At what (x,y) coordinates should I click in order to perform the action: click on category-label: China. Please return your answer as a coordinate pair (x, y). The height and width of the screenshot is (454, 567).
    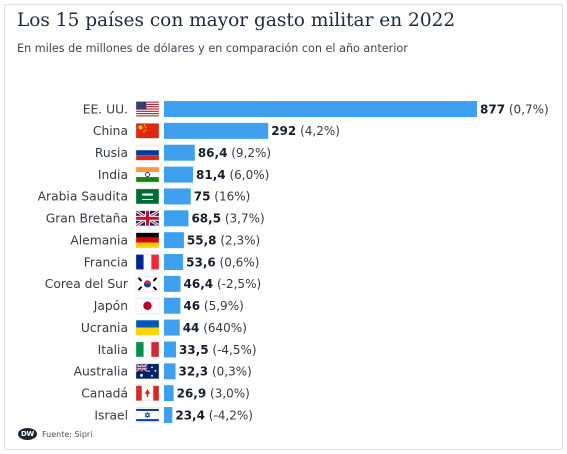
    Looking at the image, I should click on (110, 131).